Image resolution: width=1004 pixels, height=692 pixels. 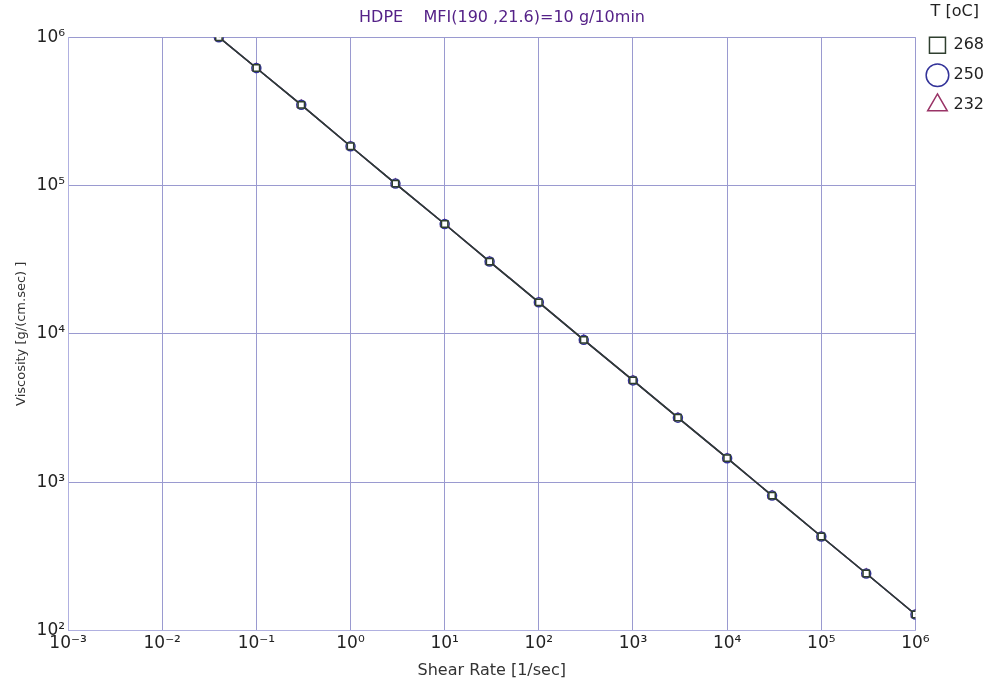 I want to click on x-tick-label: 10³, so click(x=633, y=642).